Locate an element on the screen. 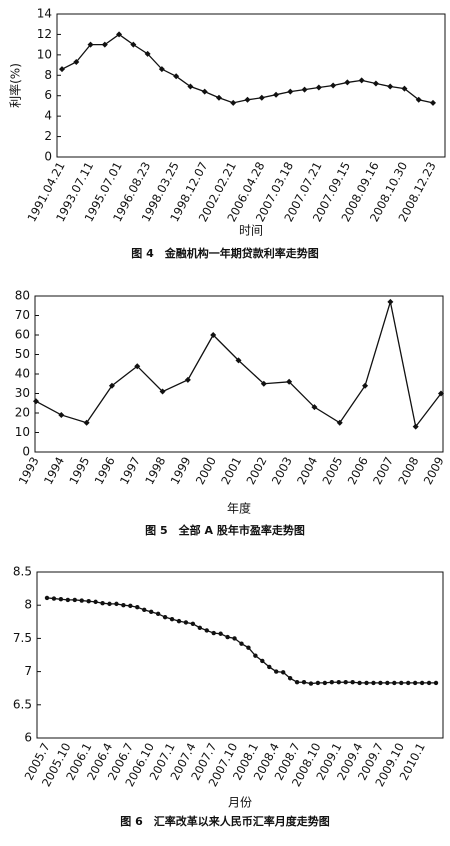 Image resolution: width=450 pixels, height=846 pixels. x-axis-label: 月份 is located at coordinates (240, 803).